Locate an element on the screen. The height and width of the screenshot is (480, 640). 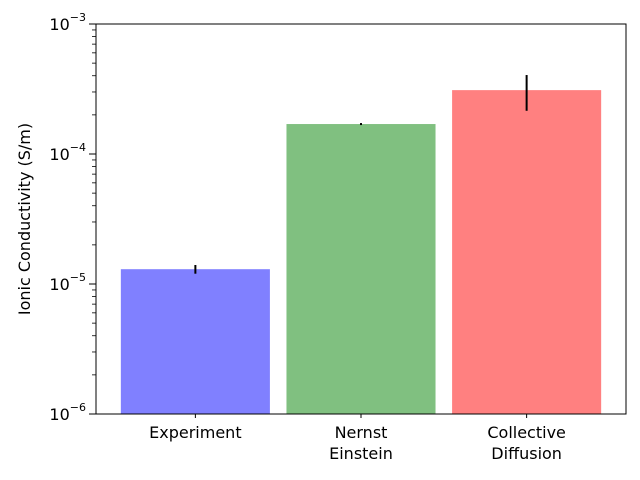
y-axis-label: Ionic Conductivity (S/m) is located at coordinates (24, 219).